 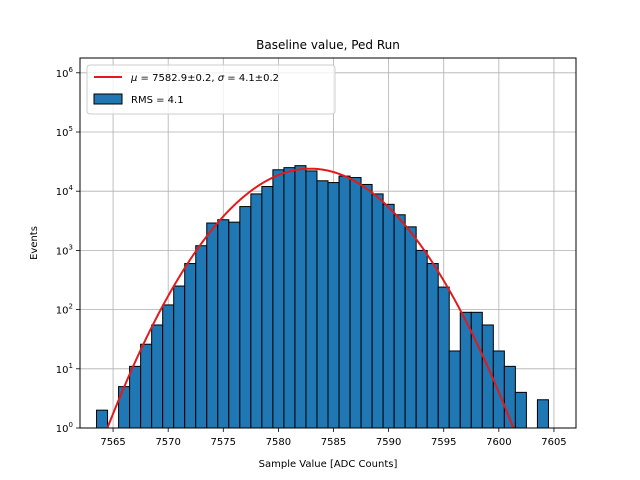 I want to click on y-tick-exponent: 3, so click(x=71, y=247).